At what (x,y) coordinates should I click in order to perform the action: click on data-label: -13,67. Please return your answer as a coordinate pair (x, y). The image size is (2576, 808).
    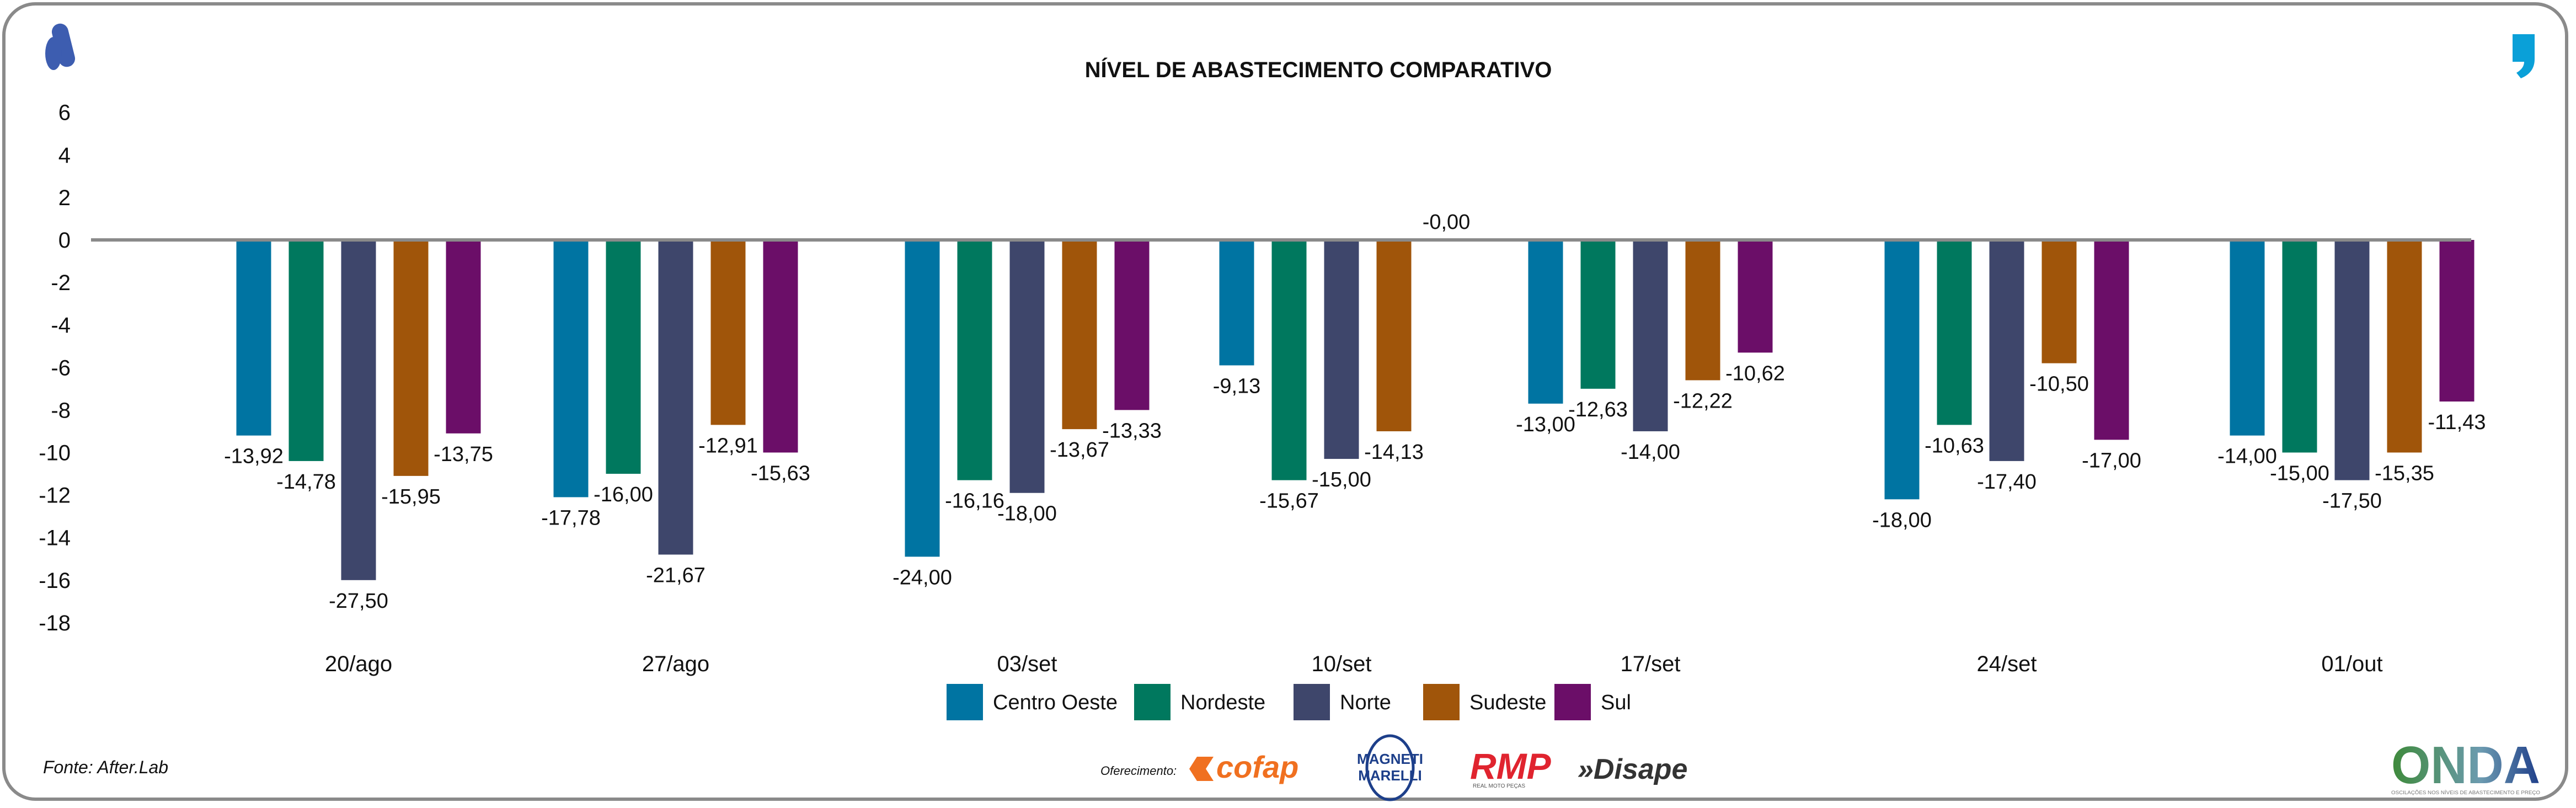
    Looking at the image, I should click on (1079, 450).